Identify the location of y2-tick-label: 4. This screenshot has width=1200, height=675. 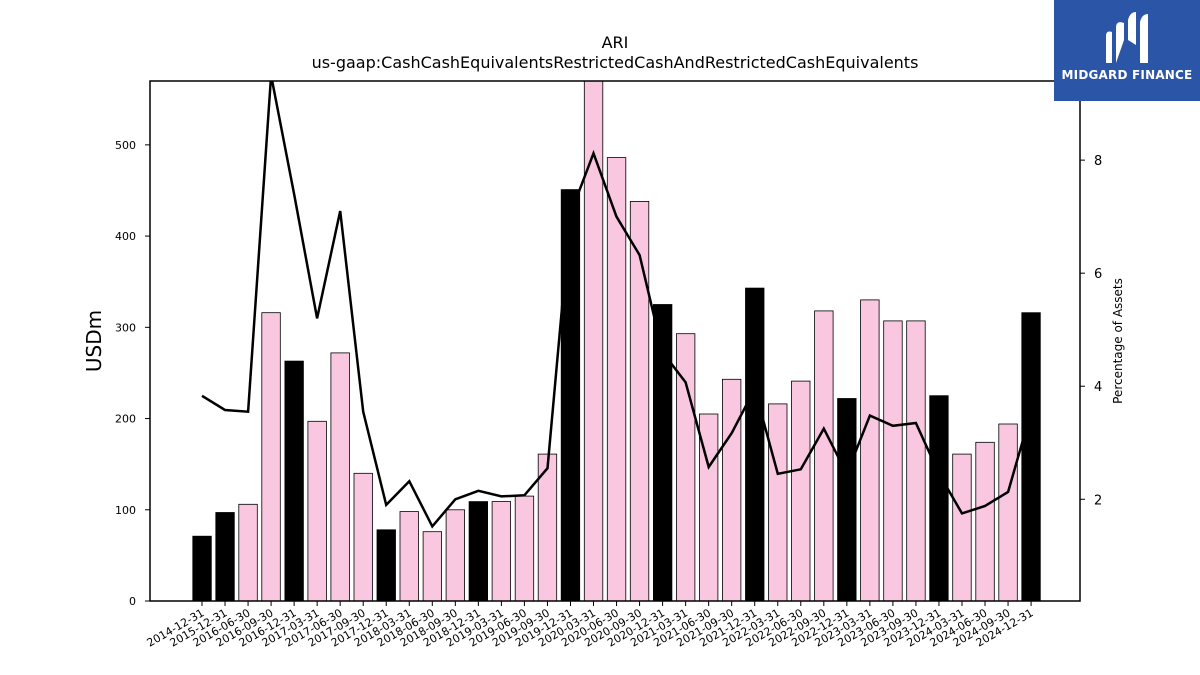
(1098, 387).